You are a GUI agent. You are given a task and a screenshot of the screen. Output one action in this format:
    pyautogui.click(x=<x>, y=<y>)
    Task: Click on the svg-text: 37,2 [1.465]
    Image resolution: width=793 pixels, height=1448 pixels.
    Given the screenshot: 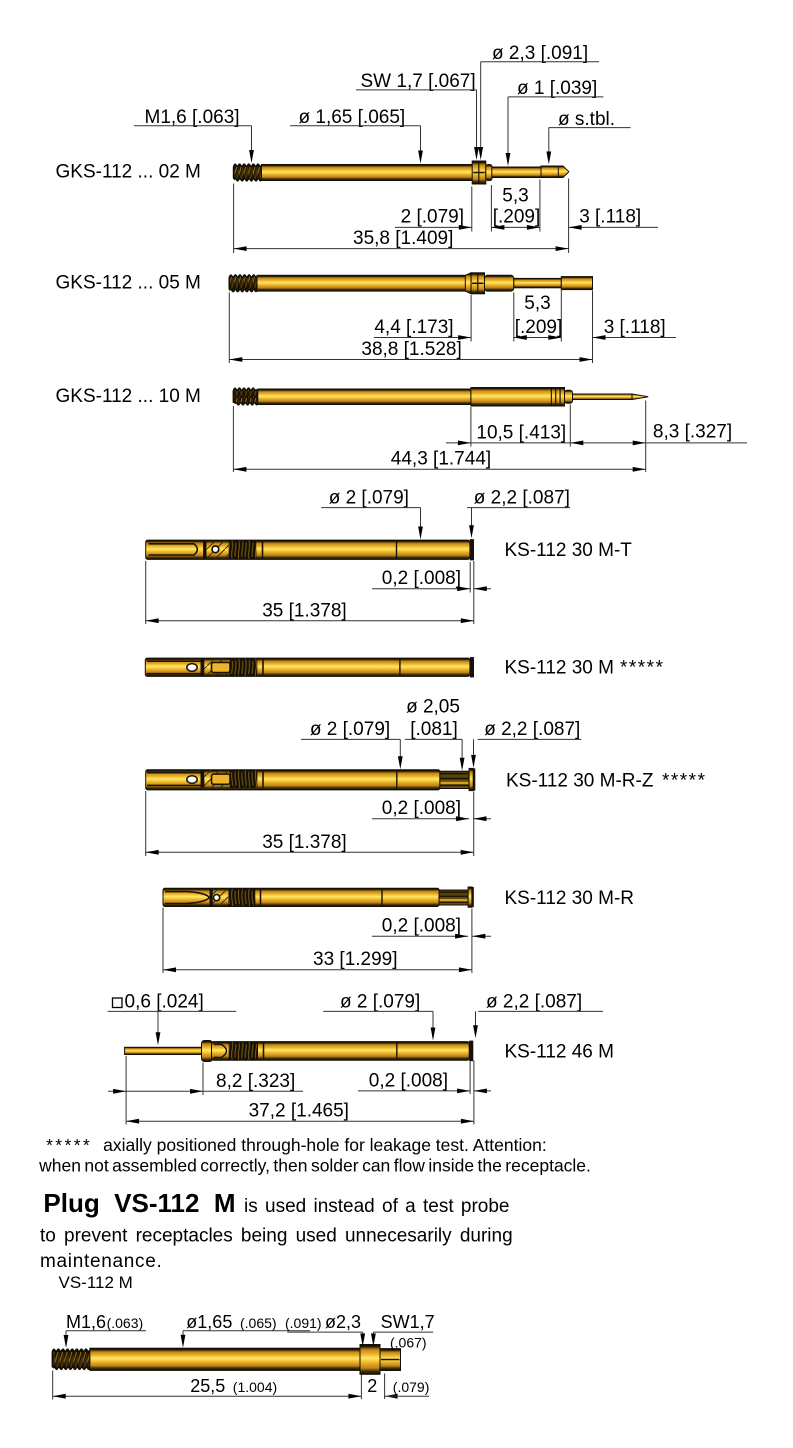 What is the action you would take?
    pyautogui.click(x=299, y=1110)
    